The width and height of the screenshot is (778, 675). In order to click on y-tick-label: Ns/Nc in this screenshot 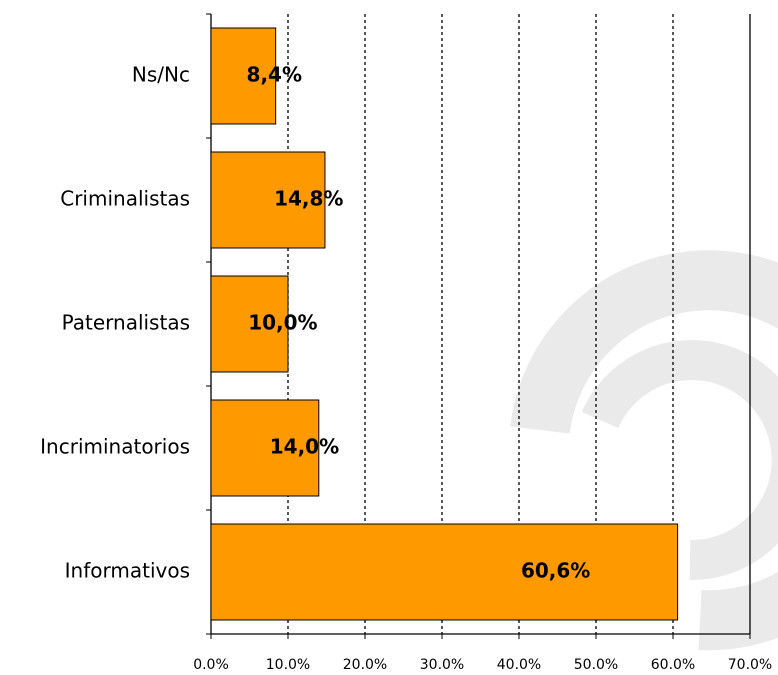, I will do `click(161, 75)`.